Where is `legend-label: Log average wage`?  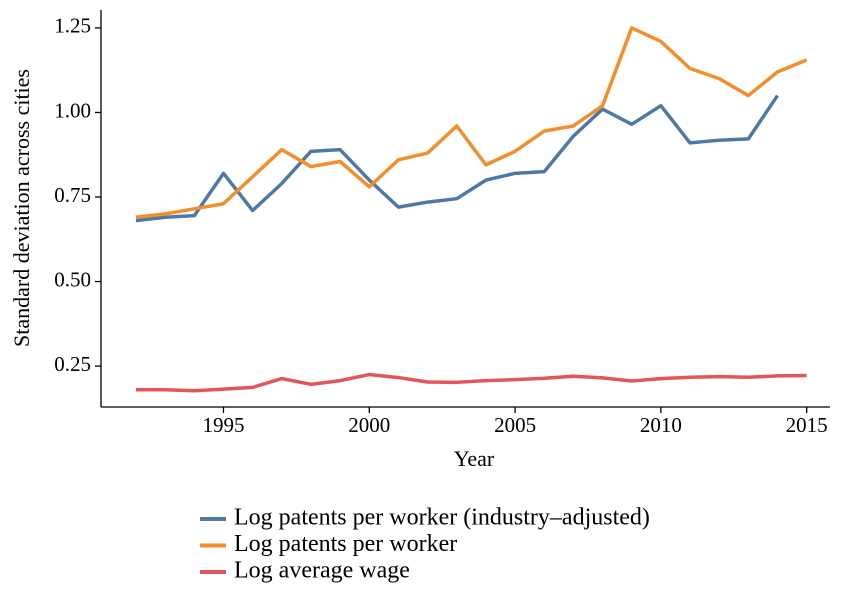 legend-label: Log average wage is located at coordinates (322, 571).